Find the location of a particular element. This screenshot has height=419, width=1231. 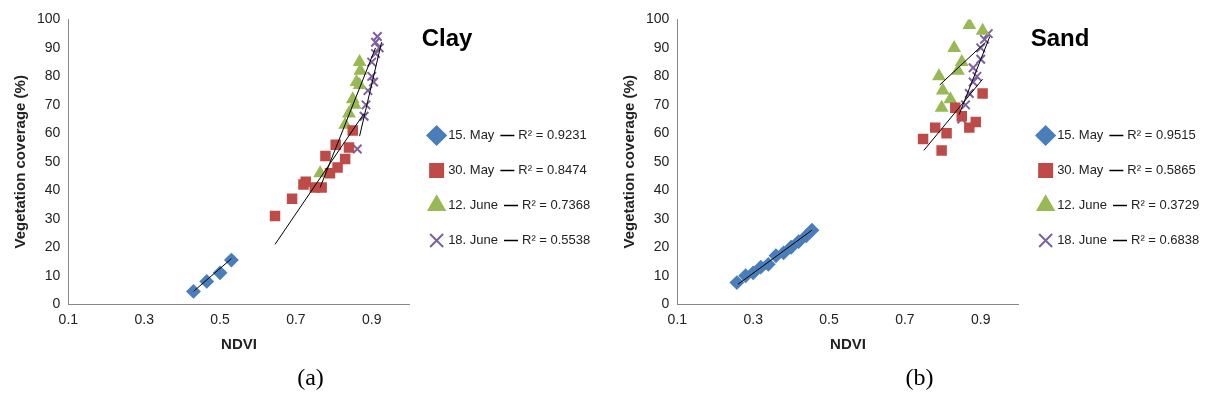

legend-label: R² = 0.8474 is located at coordinates (552, 170).